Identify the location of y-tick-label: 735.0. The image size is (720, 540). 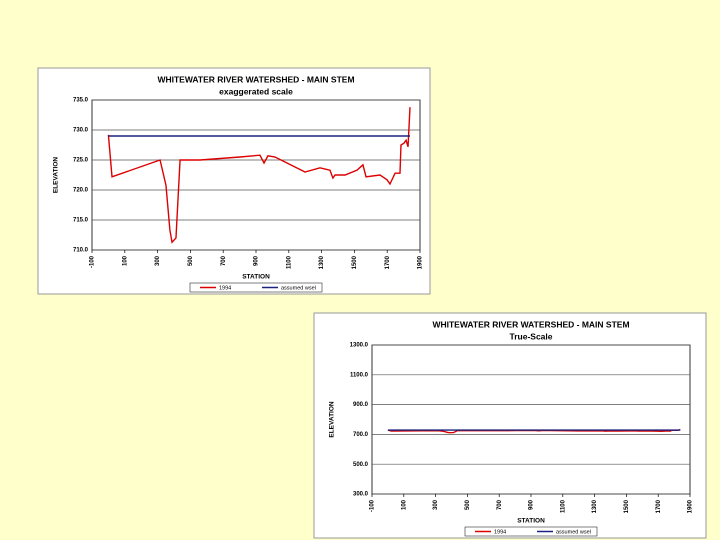
(81, 101).